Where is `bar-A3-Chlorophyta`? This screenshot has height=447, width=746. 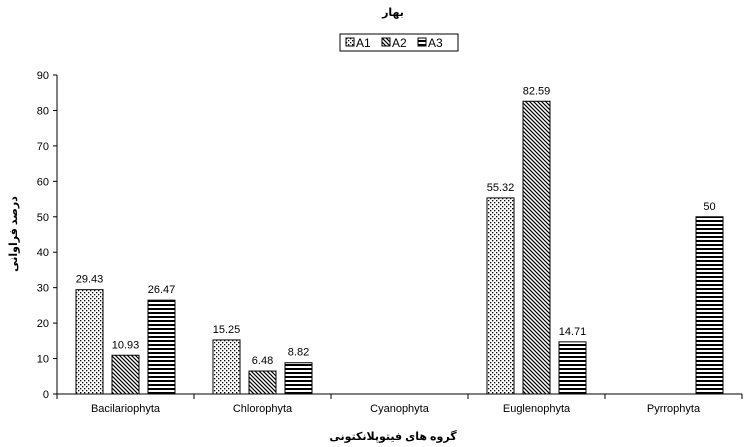 bar-A3-Chlorophyta is located at coordinates (298, 378).